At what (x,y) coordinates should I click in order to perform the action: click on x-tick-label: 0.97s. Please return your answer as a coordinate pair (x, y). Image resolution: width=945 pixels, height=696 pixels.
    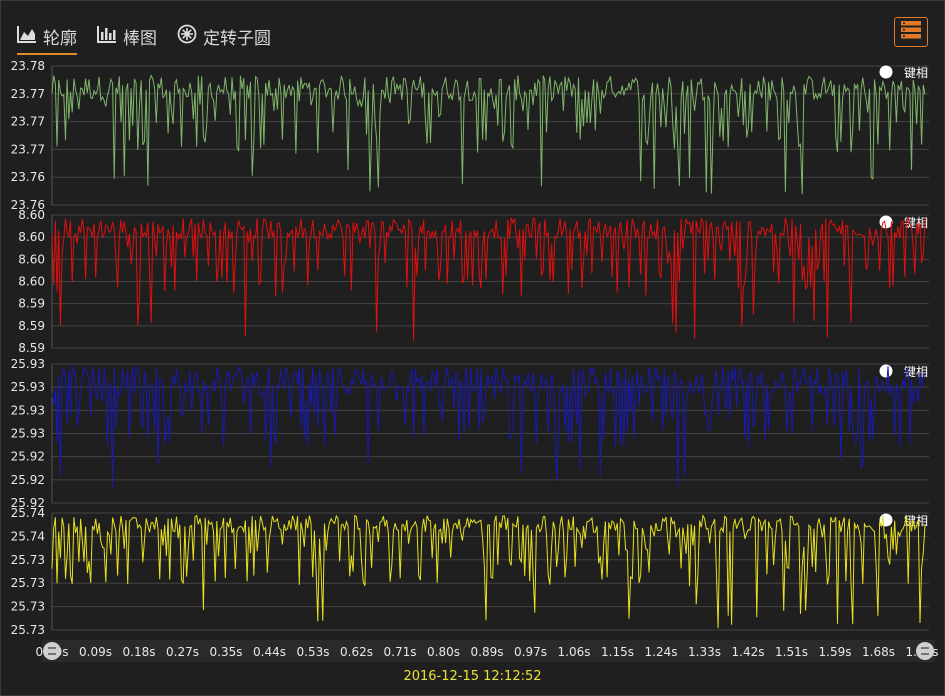
    Looking at the image, I should click on (530, 652).